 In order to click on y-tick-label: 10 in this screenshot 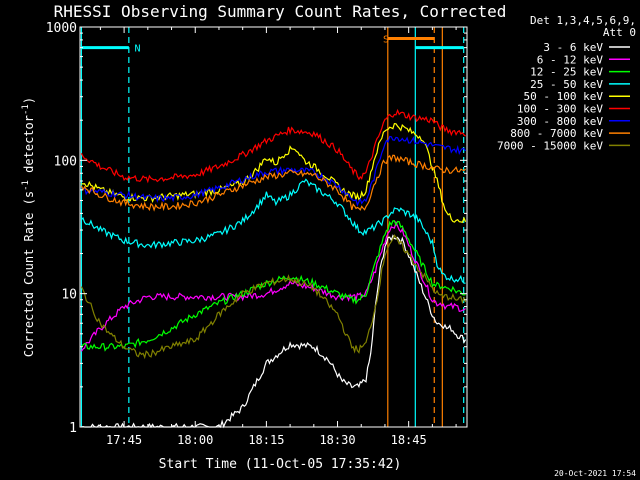, I will do `click(69, 295)`.